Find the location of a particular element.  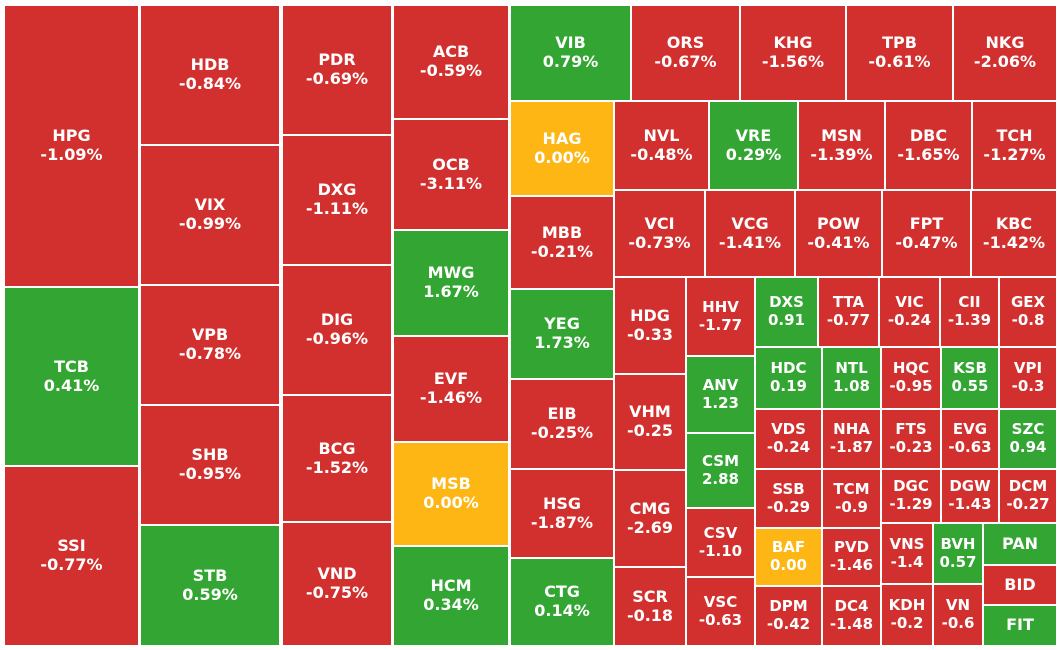

treemap-tile-dbc: DBC -1.65% is located at coordinates (928, 145).